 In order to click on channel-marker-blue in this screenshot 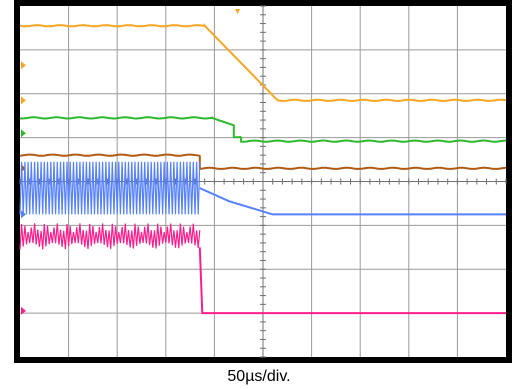, I will do `click(23, 214)`.